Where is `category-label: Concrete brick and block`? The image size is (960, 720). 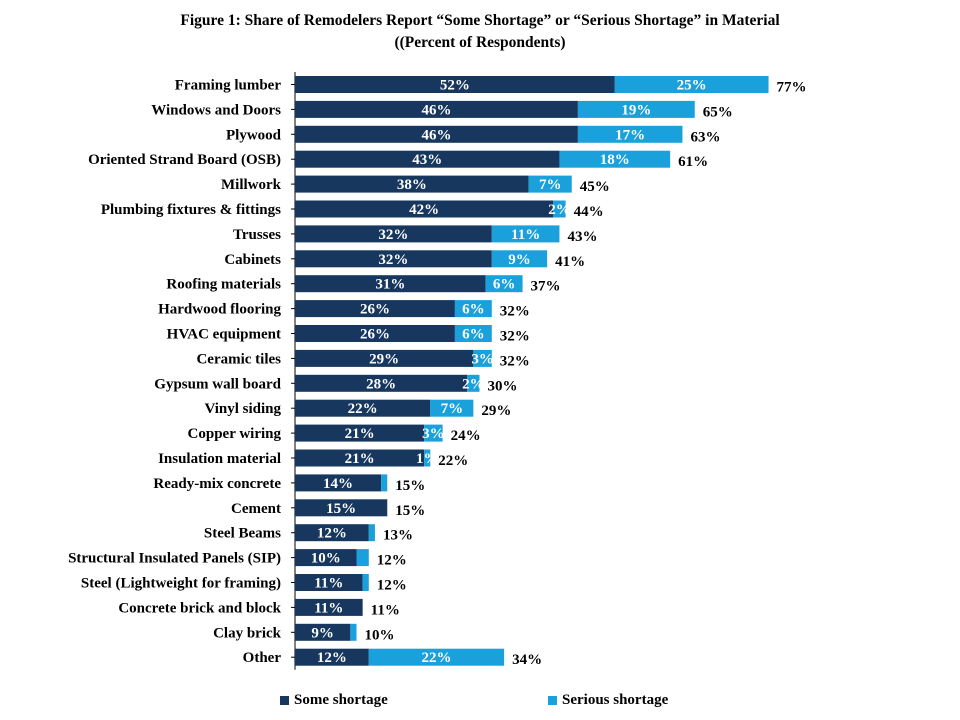
category-label: Concrete brick and block is located at coordinates (199, 608).